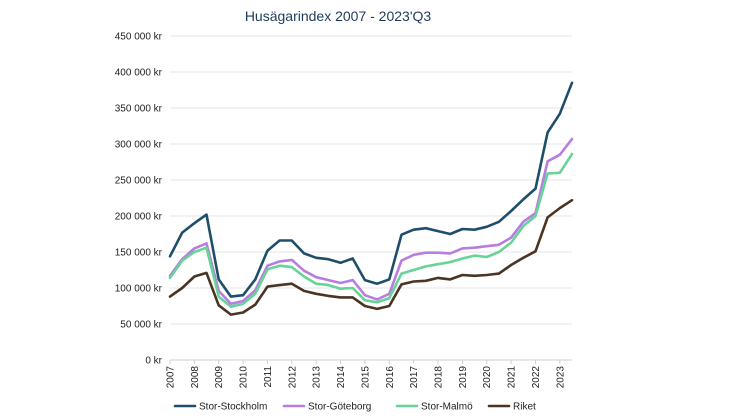  I want to click on chart-title: Husägarindex 2007 - 2023'Q3, so click(338, 16).